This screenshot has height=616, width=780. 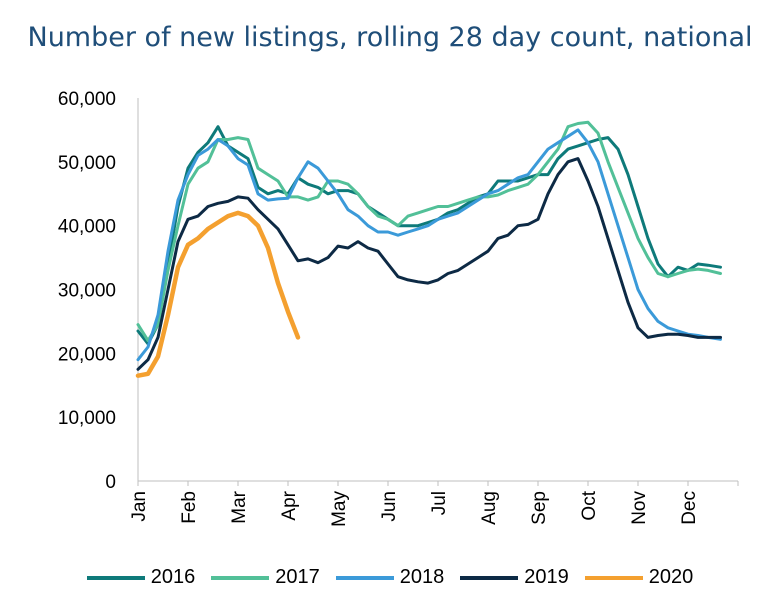 What do you see at coordinates (422, 577) in the screenshot?
I see `legend-label: 2018` at bounding box center [422, 577].